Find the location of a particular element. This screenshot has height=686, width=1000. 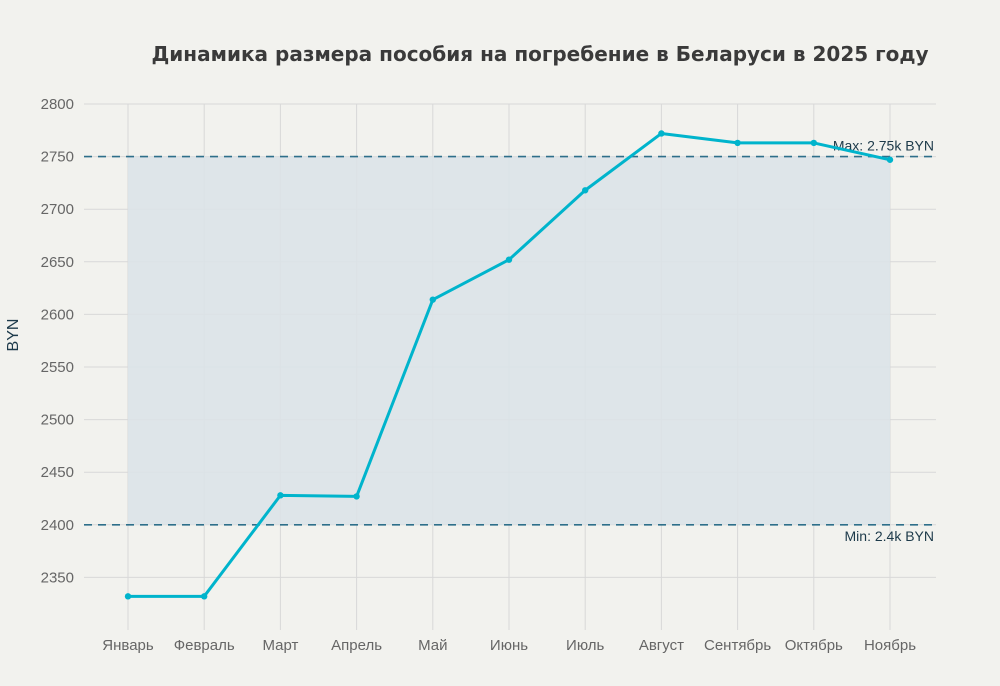

y-tick-label: 2350 is located at coordinates (57, 577).